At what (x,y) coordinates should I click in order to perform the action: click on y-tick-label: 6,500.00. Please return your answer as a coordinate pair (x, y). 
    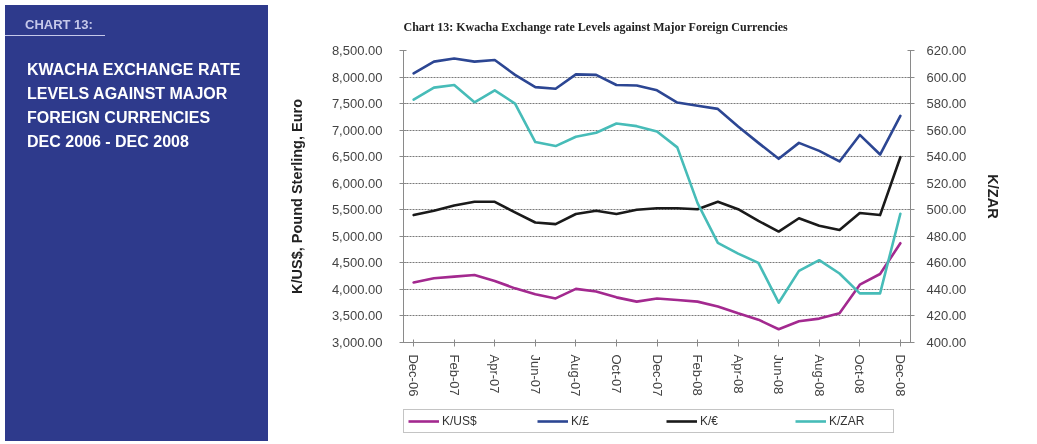
    Looking at the image, I should click on (357, 157).